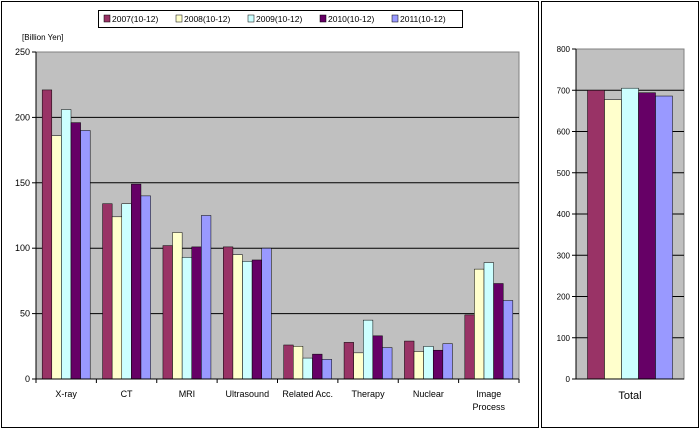  Describe the element at coordinates (564, 255) in the screenshot. I see `y-tick-label: 300` at that location.